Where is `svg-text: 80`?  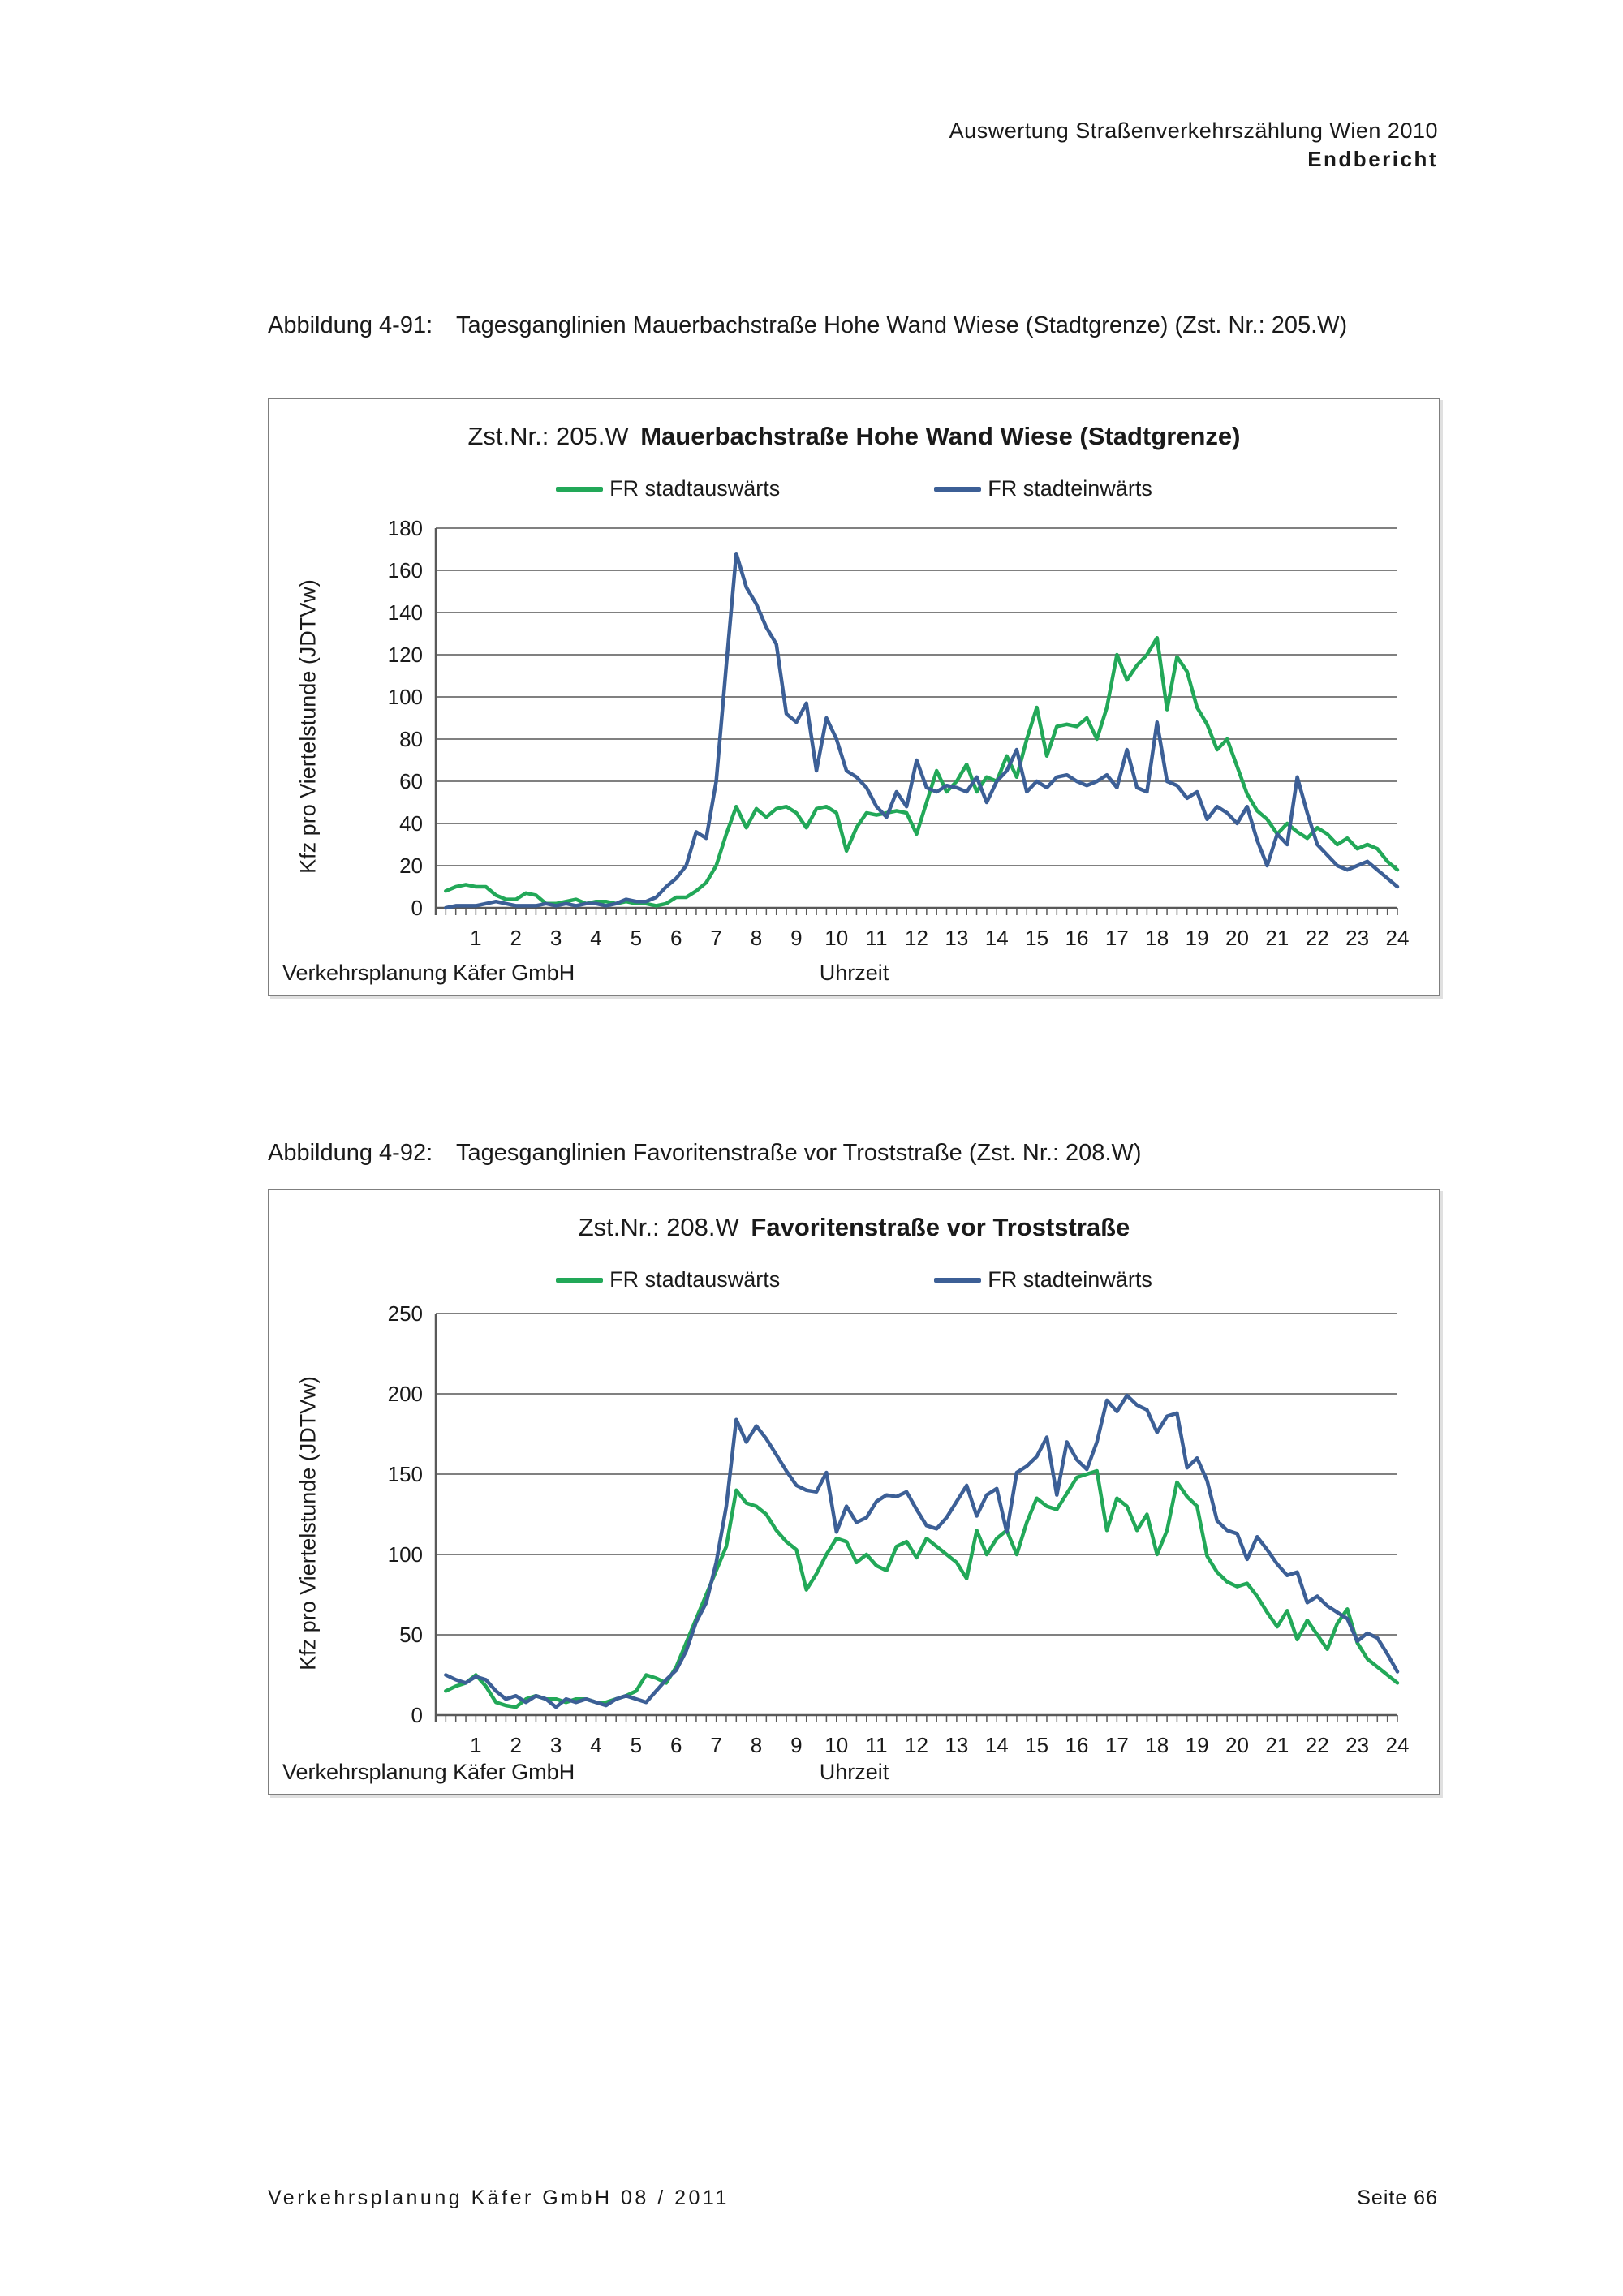
svg-text: 80 is located at coordinates (411, 739).